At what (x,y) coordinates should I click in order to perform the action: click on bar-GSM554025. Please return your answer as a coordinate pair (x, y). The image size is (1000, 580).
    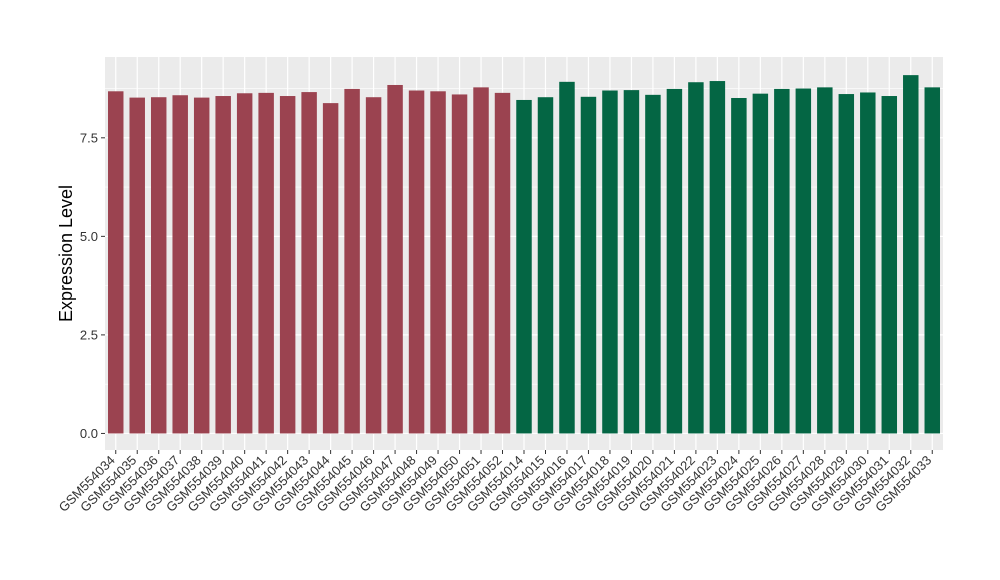
    Looking at the image, I should click on (760, 263).